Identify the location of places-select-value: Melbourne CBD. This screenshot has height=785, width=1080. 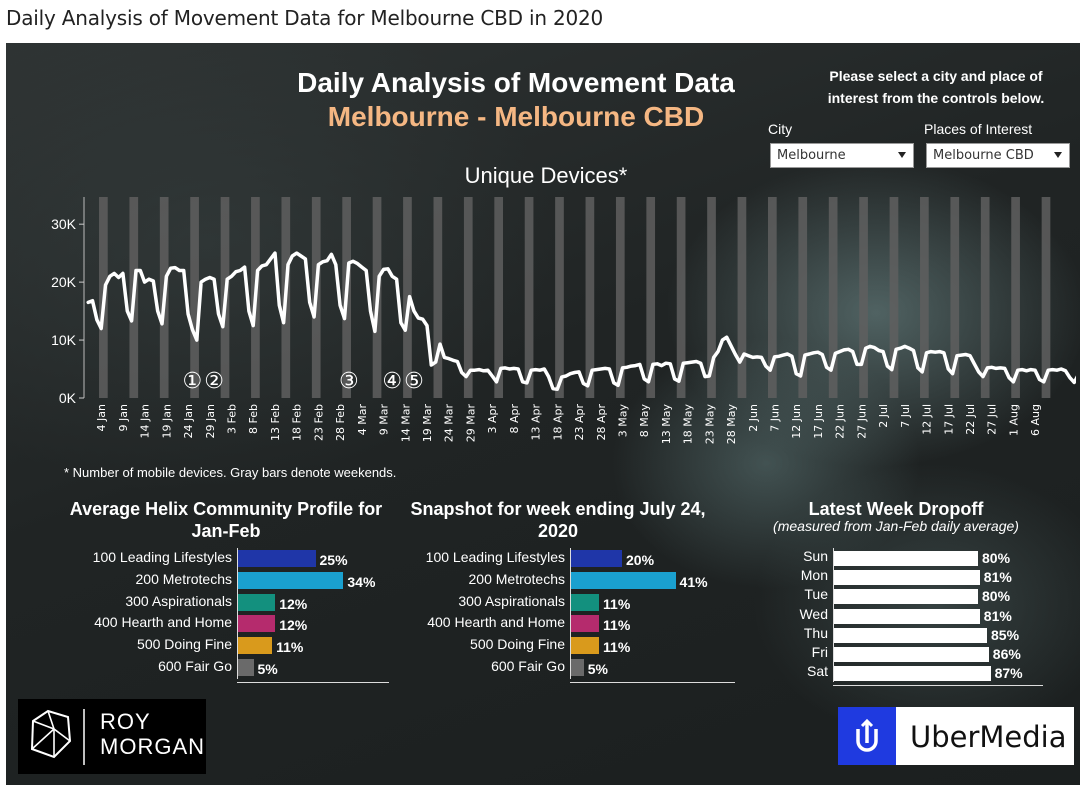
(983, 155).